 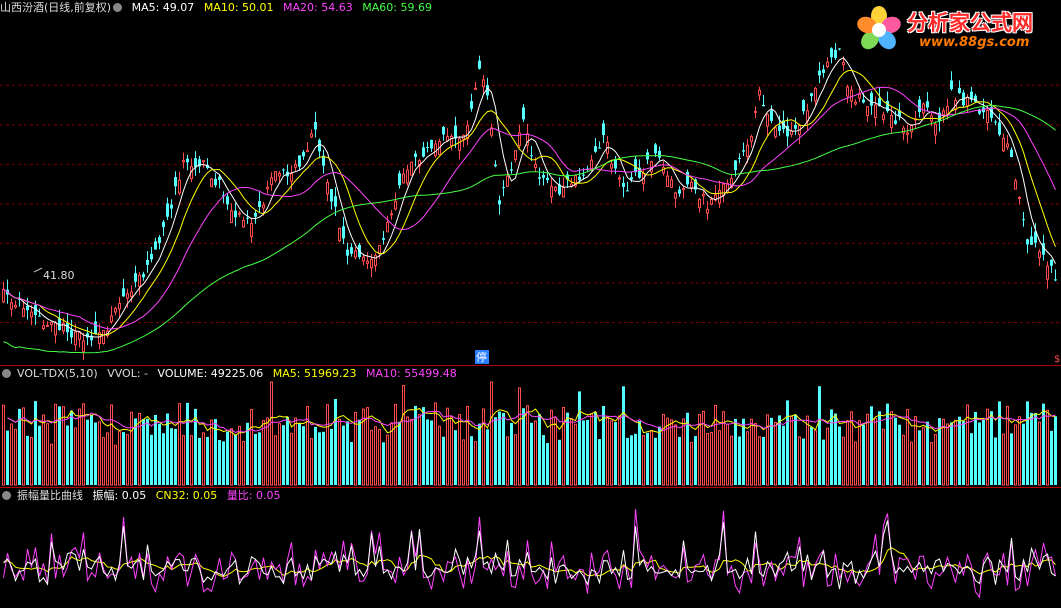 What do you see at coordinates (955, 29) in the screenshot?
I see `site-logo: 分析家公式网 www.88gs.com` at bounding box center [955, 29].